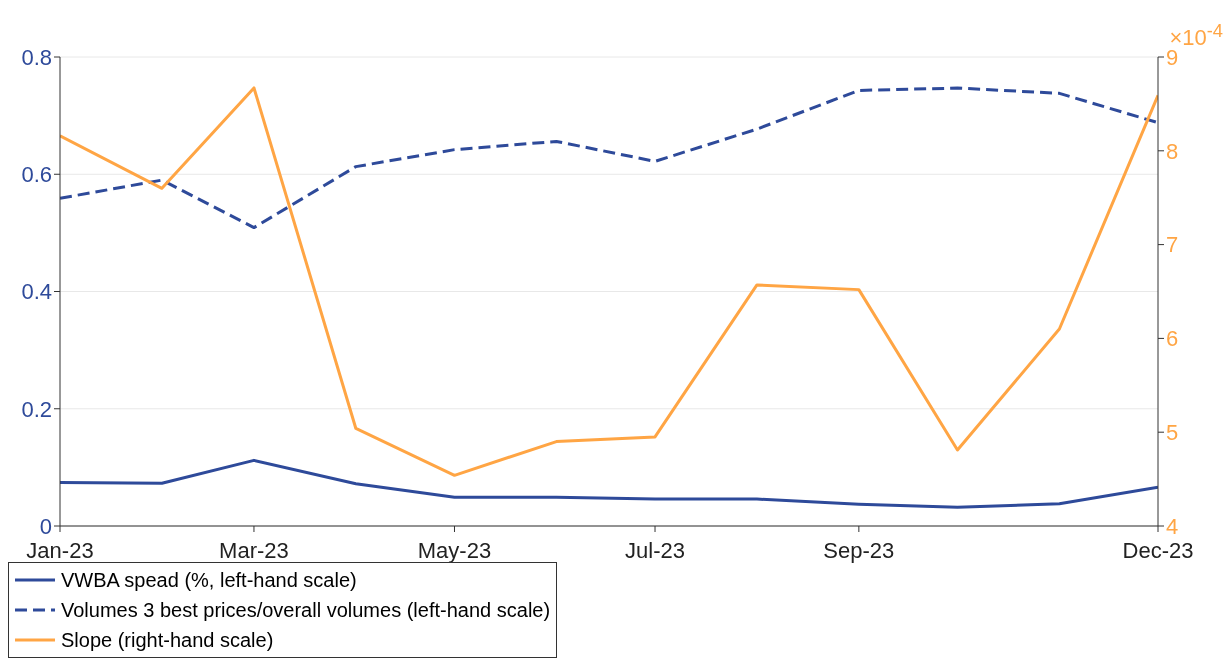 The image size is (1231, 666). I want to click on y-tick-label: 0.2, so click(36, 409).